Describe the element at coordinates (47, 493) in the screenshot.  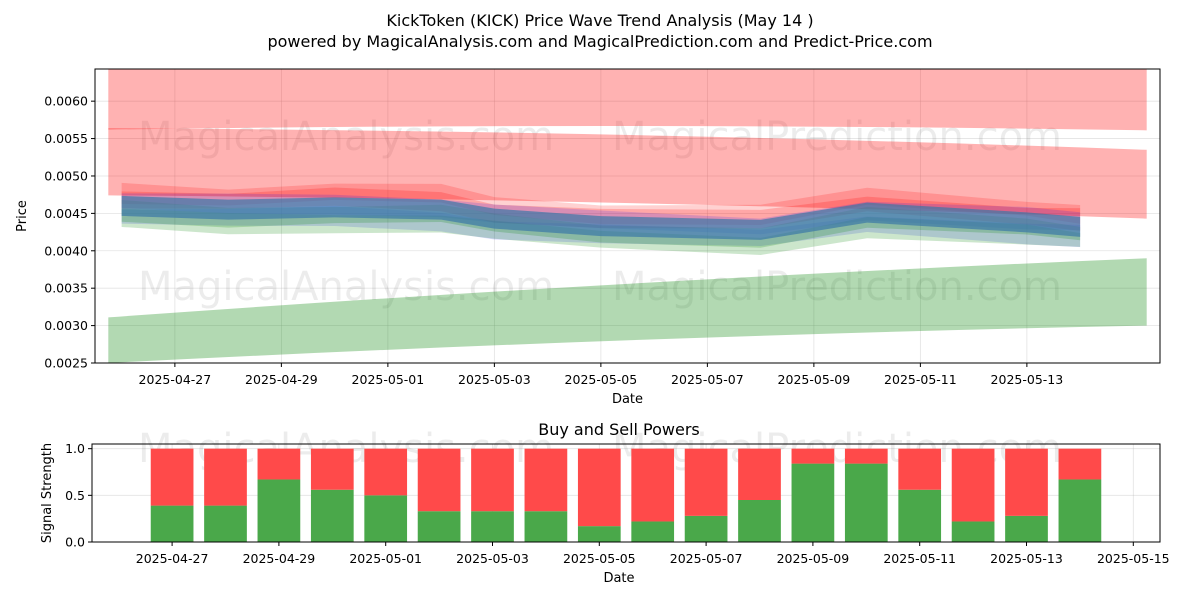
I see `y-axis-label: Signal Strength` at that location.